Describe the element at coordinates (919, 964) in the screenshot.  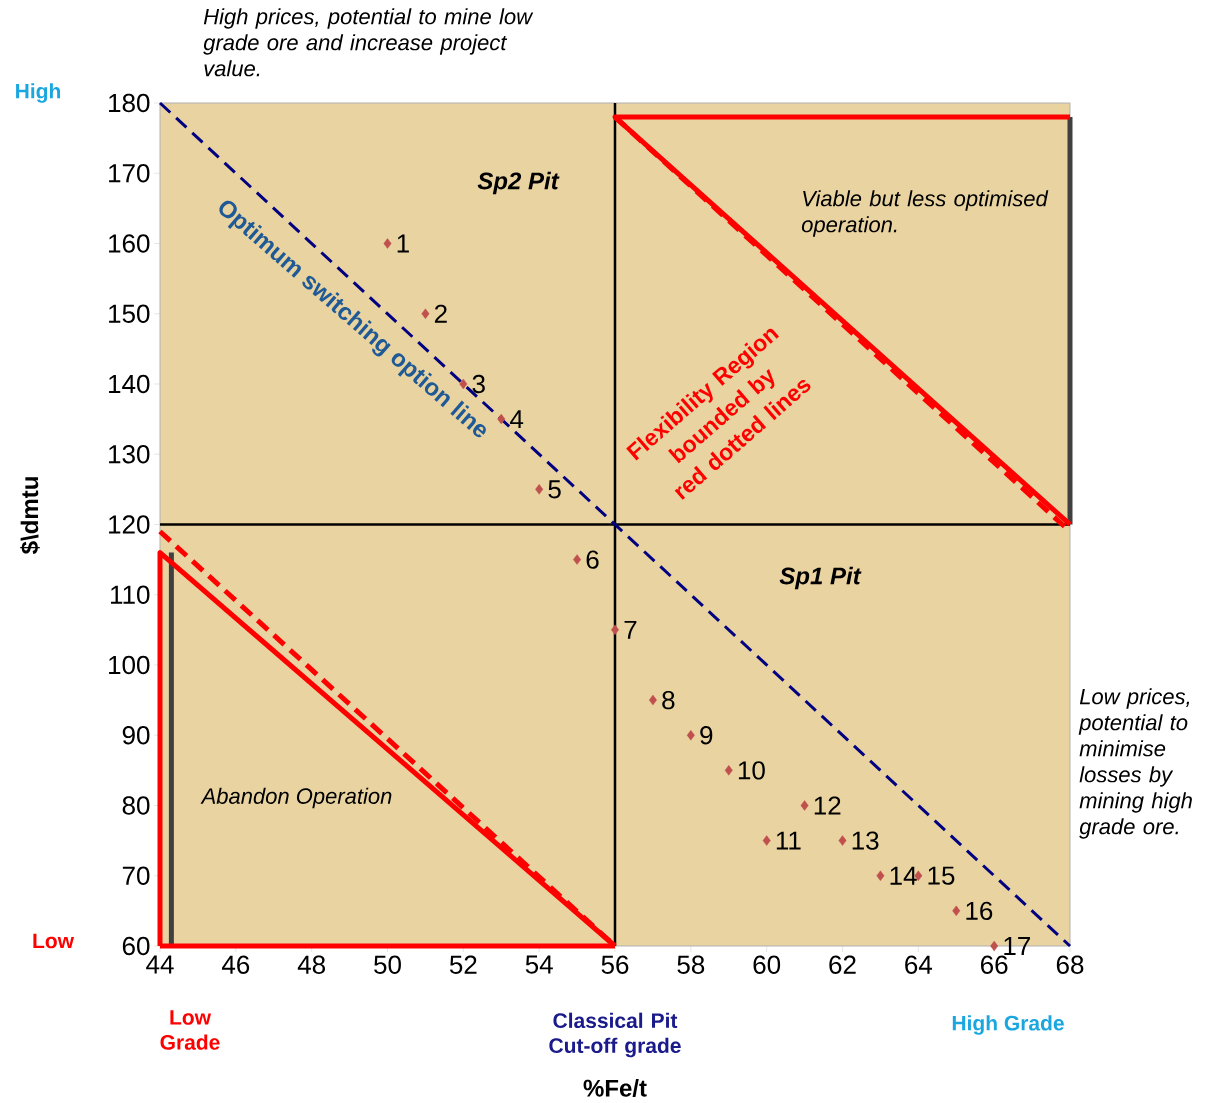
I see `x-tick-label: 64` at that location.